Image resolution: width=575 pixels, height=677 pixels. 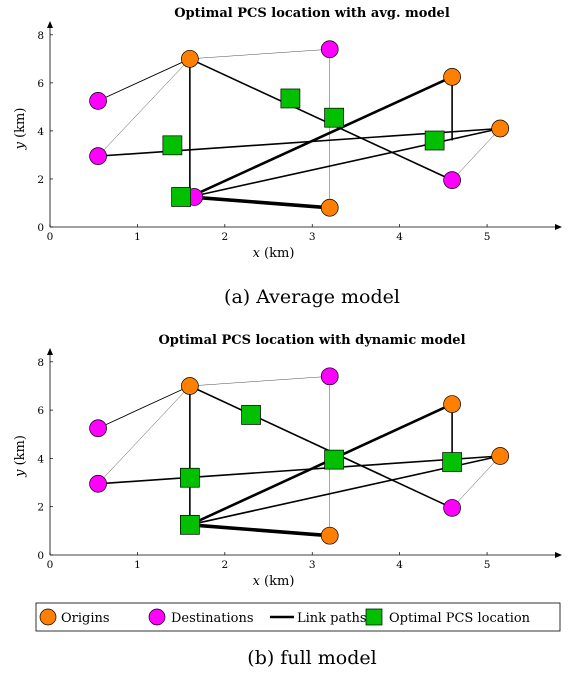 I want to click on legend-pcs-marker, so click(x=374, y=617).